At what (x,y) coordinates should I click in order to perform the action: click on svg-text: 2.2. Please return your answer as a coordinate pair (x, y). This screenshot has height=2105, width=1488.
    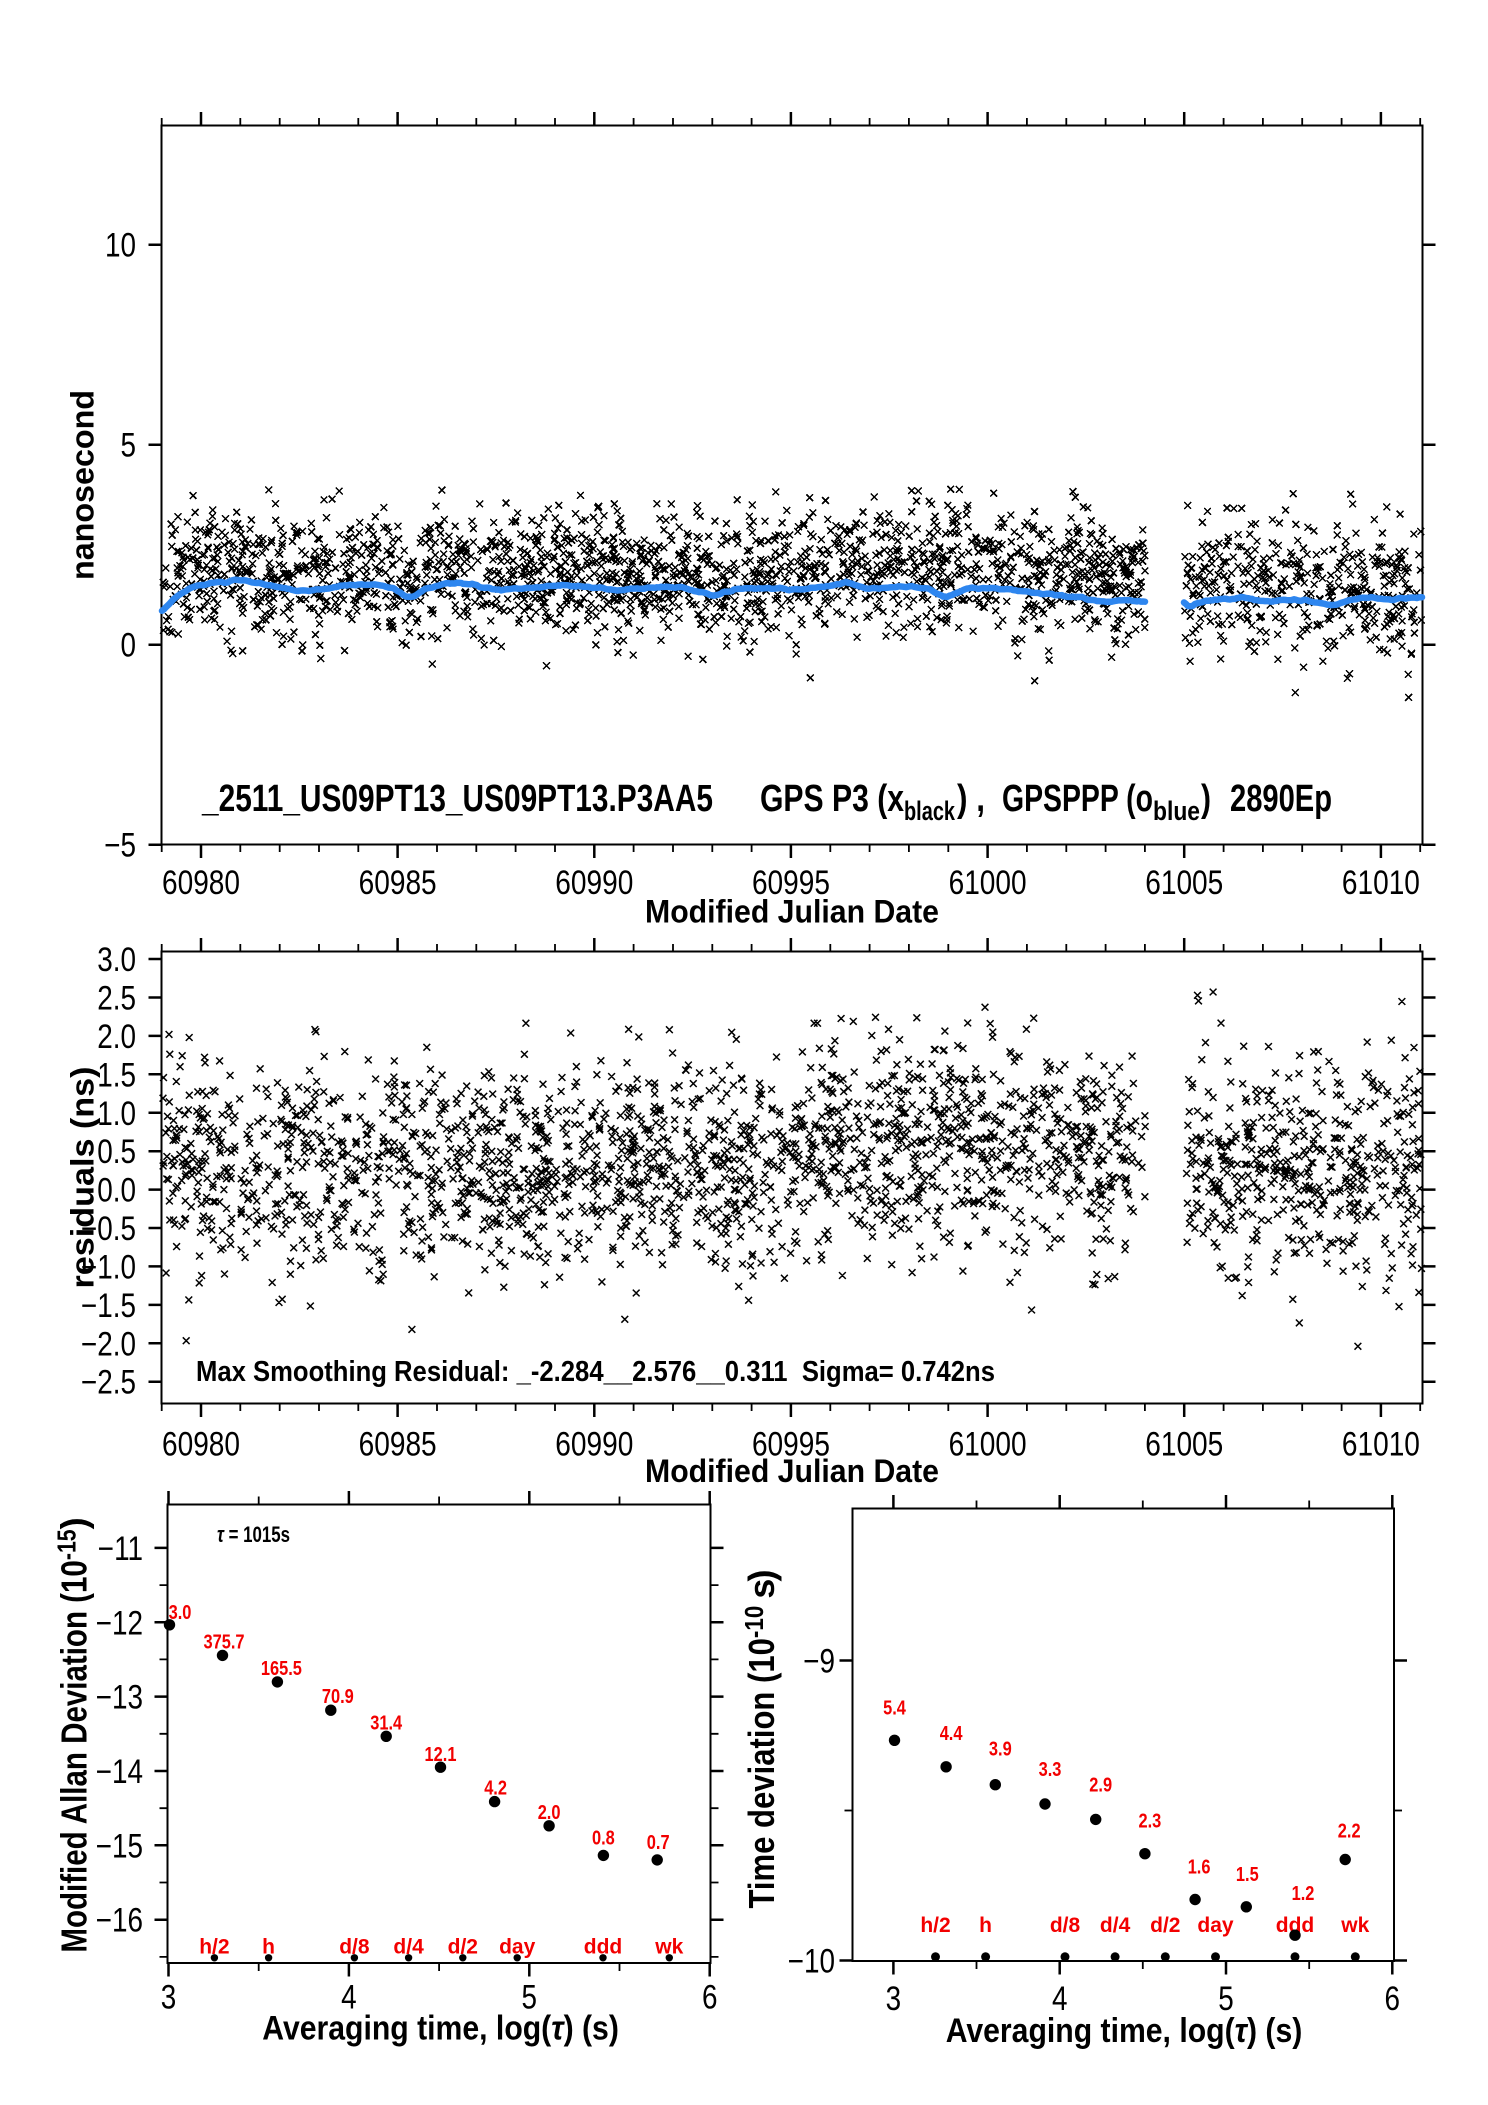
    Looking at the image, I should click on (1349, 1832).